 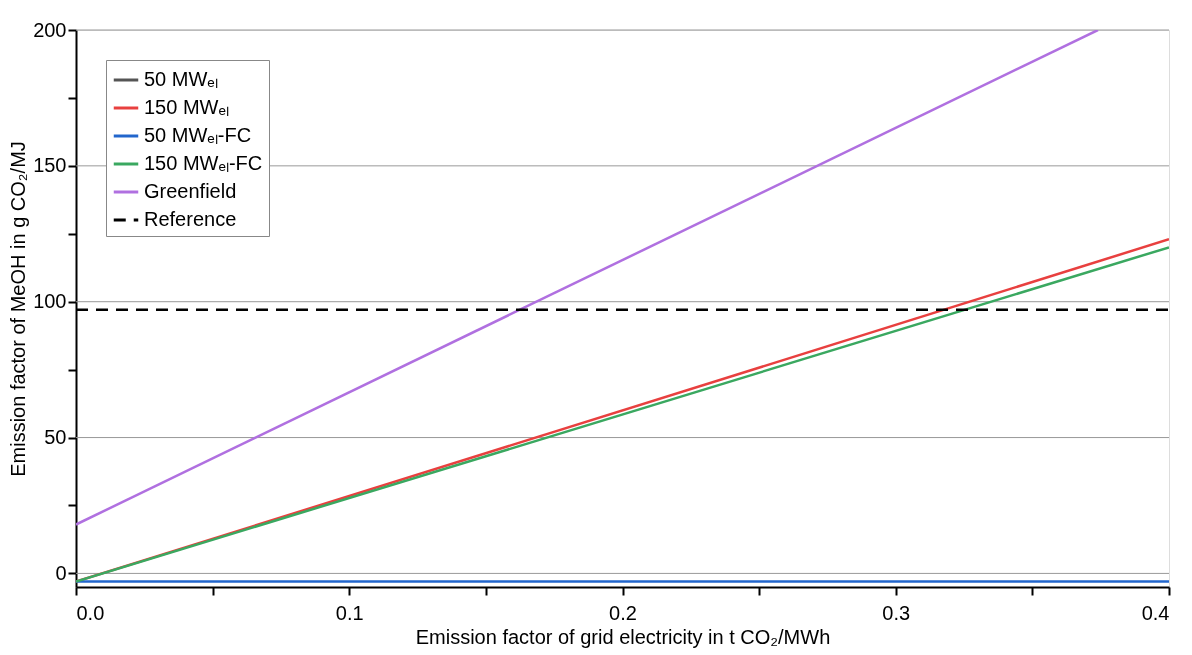 I want to click on legend-label: 150 MWₑₗ-FC, so click(x=203, y=163).